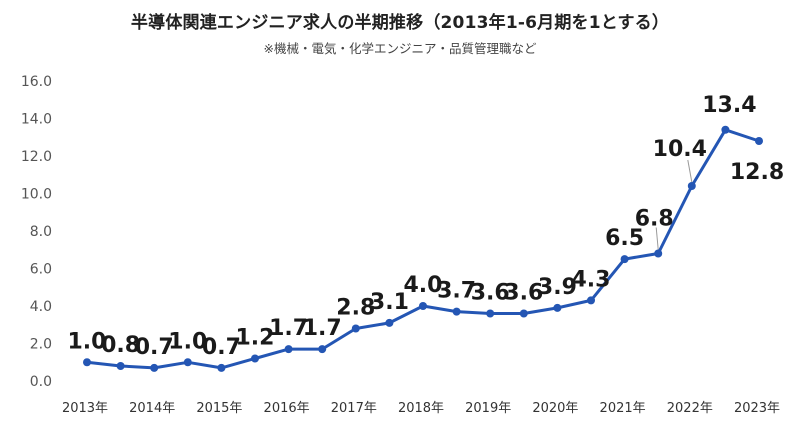  Describe the element at coordinates (120, 345) in the screenshot. I see `data-label: 0.8` at that location.